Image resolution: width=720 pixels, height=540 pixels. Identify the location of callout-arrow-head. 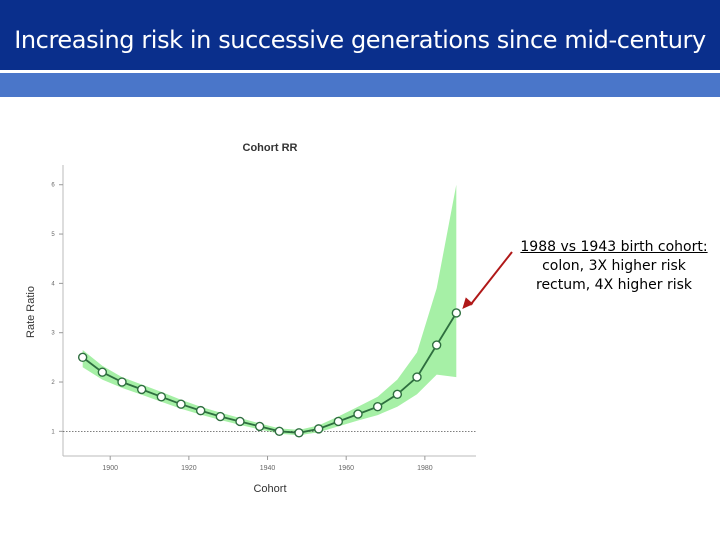
(468, 303).